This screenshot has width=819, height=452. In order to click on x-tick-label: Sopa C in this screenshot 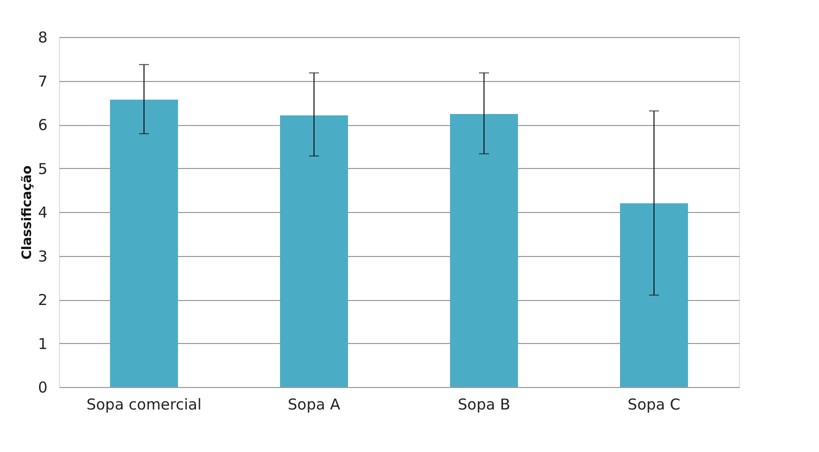, I will do `click(654, 405)`.